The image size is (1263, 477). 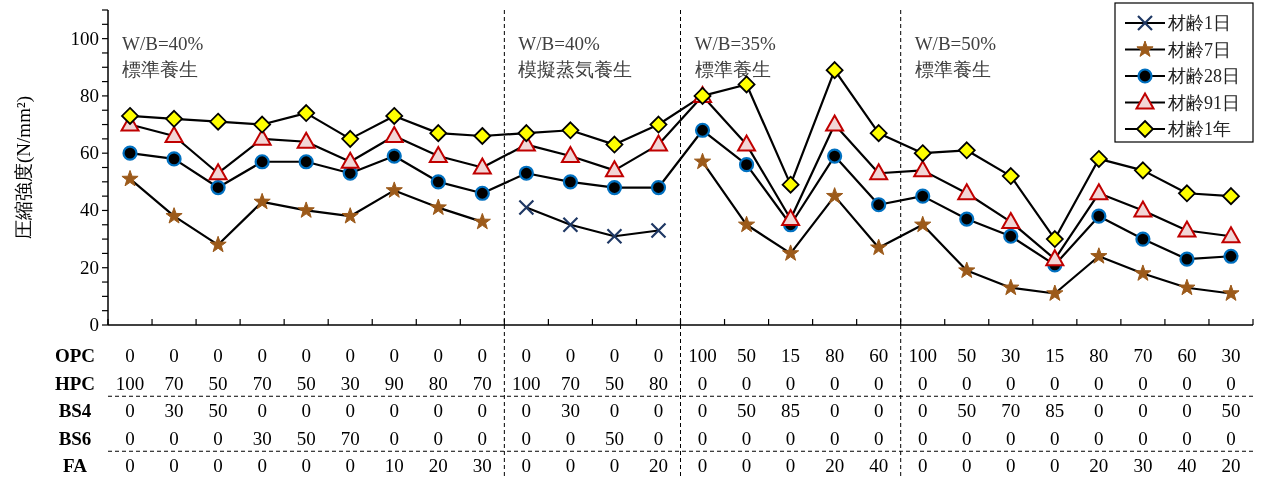 What do you see at coordinates (75, 383) in the screenshot?
I see `category-label: HPC` at bounding box center [75, 383].